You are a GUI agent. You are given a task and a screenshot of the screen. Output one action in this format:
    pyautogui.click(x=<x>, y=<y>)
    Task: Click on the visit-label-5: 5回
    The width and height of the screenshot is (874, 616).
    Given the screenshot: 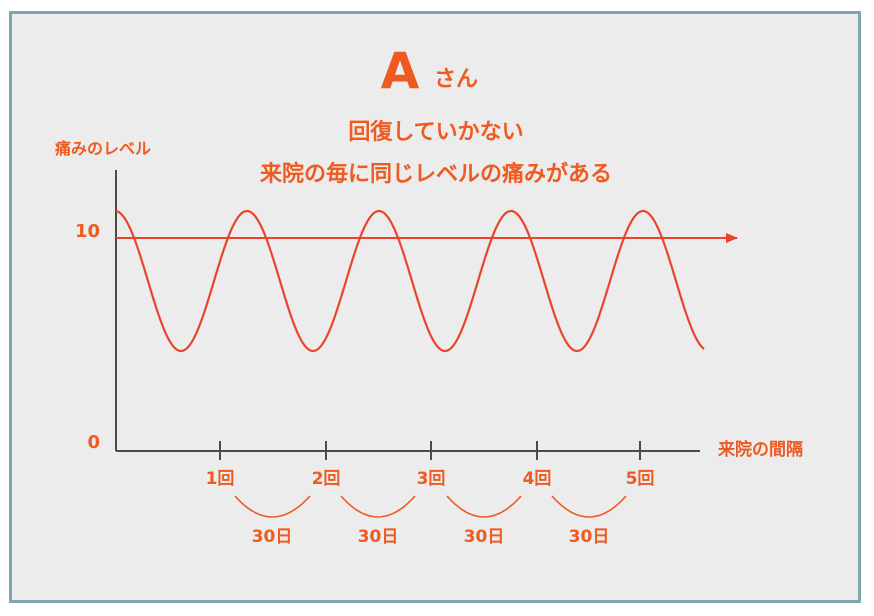 What is the action you would take?
    pyautogui.click(x=640, y=479)
    